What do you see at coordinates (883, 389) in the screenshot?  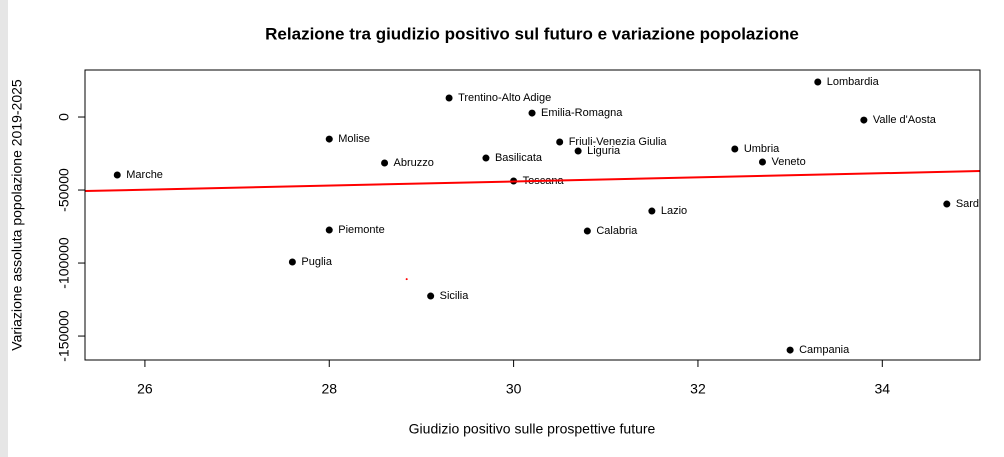 I see `x-tick-label: 34` at bounding box center [883, 389].